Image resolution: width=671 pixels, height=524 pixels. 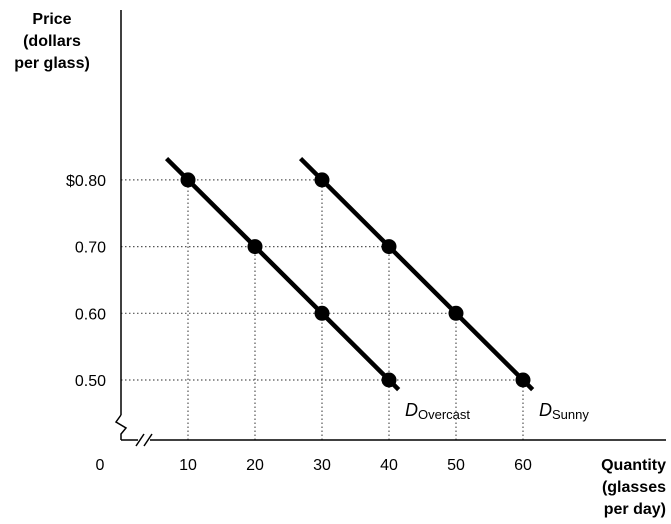 What do you see at coordinates (90, 381) in the screenshot?
I see `y-tick-label: 0.50` at bounding box center [90, 381].